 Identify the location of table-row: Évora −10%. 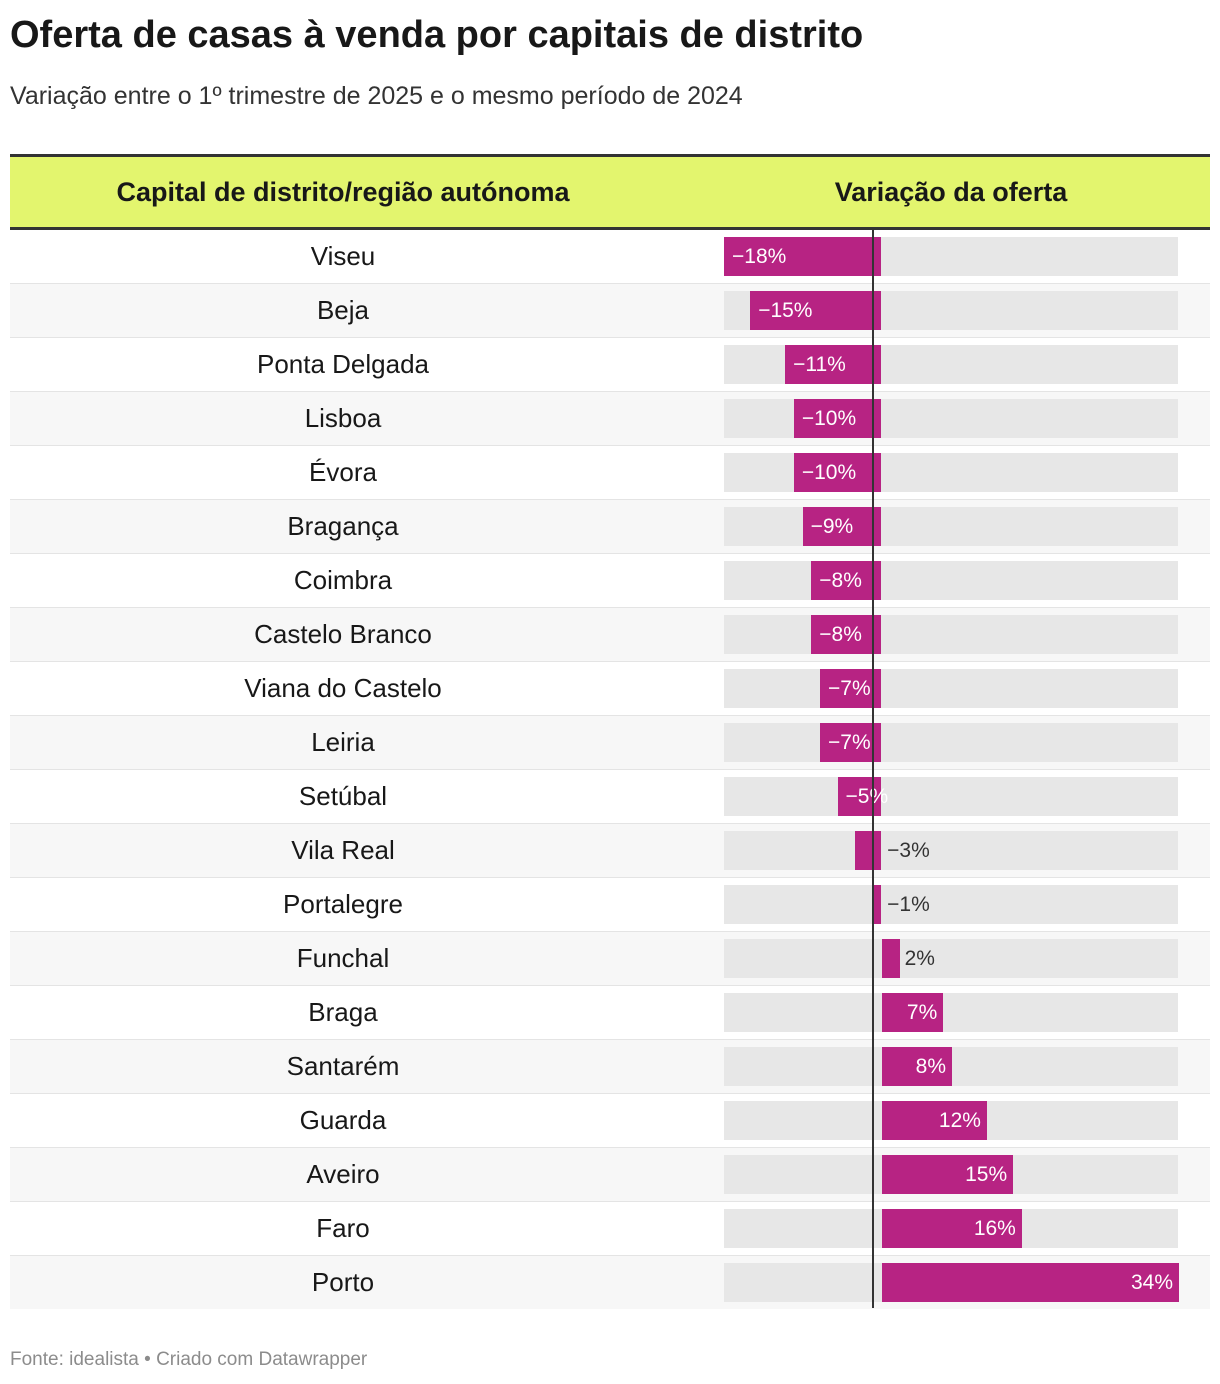
(610, 473).